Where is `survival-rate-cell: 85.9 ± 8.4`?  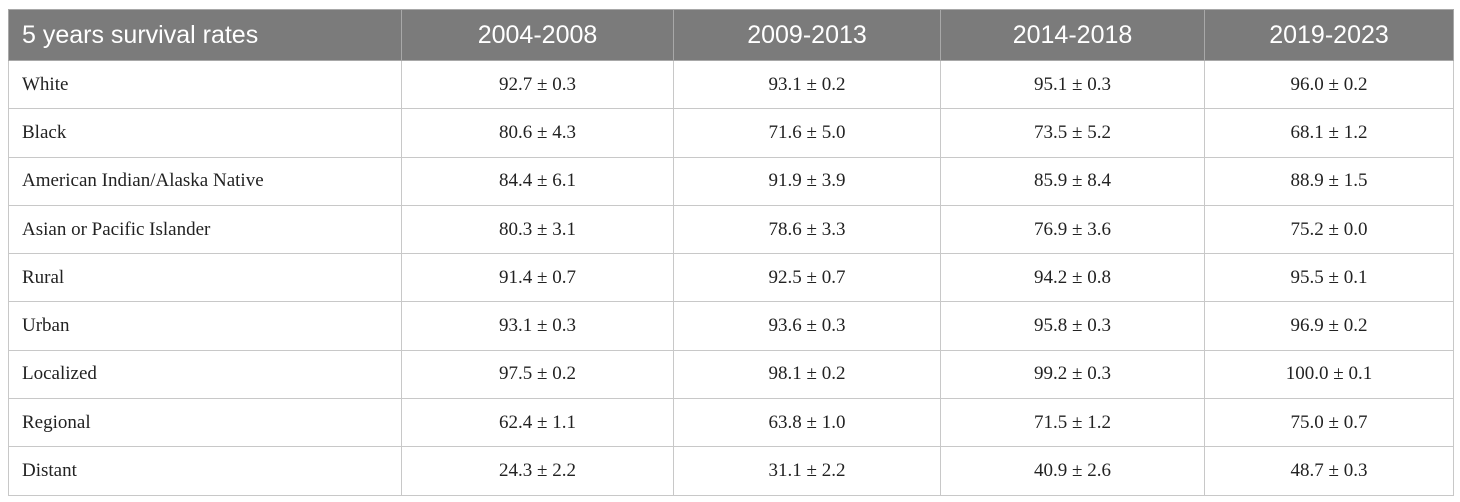 survival-rate-cell: 85.9 ± 8.4 is located at coordinates (1072, 181).